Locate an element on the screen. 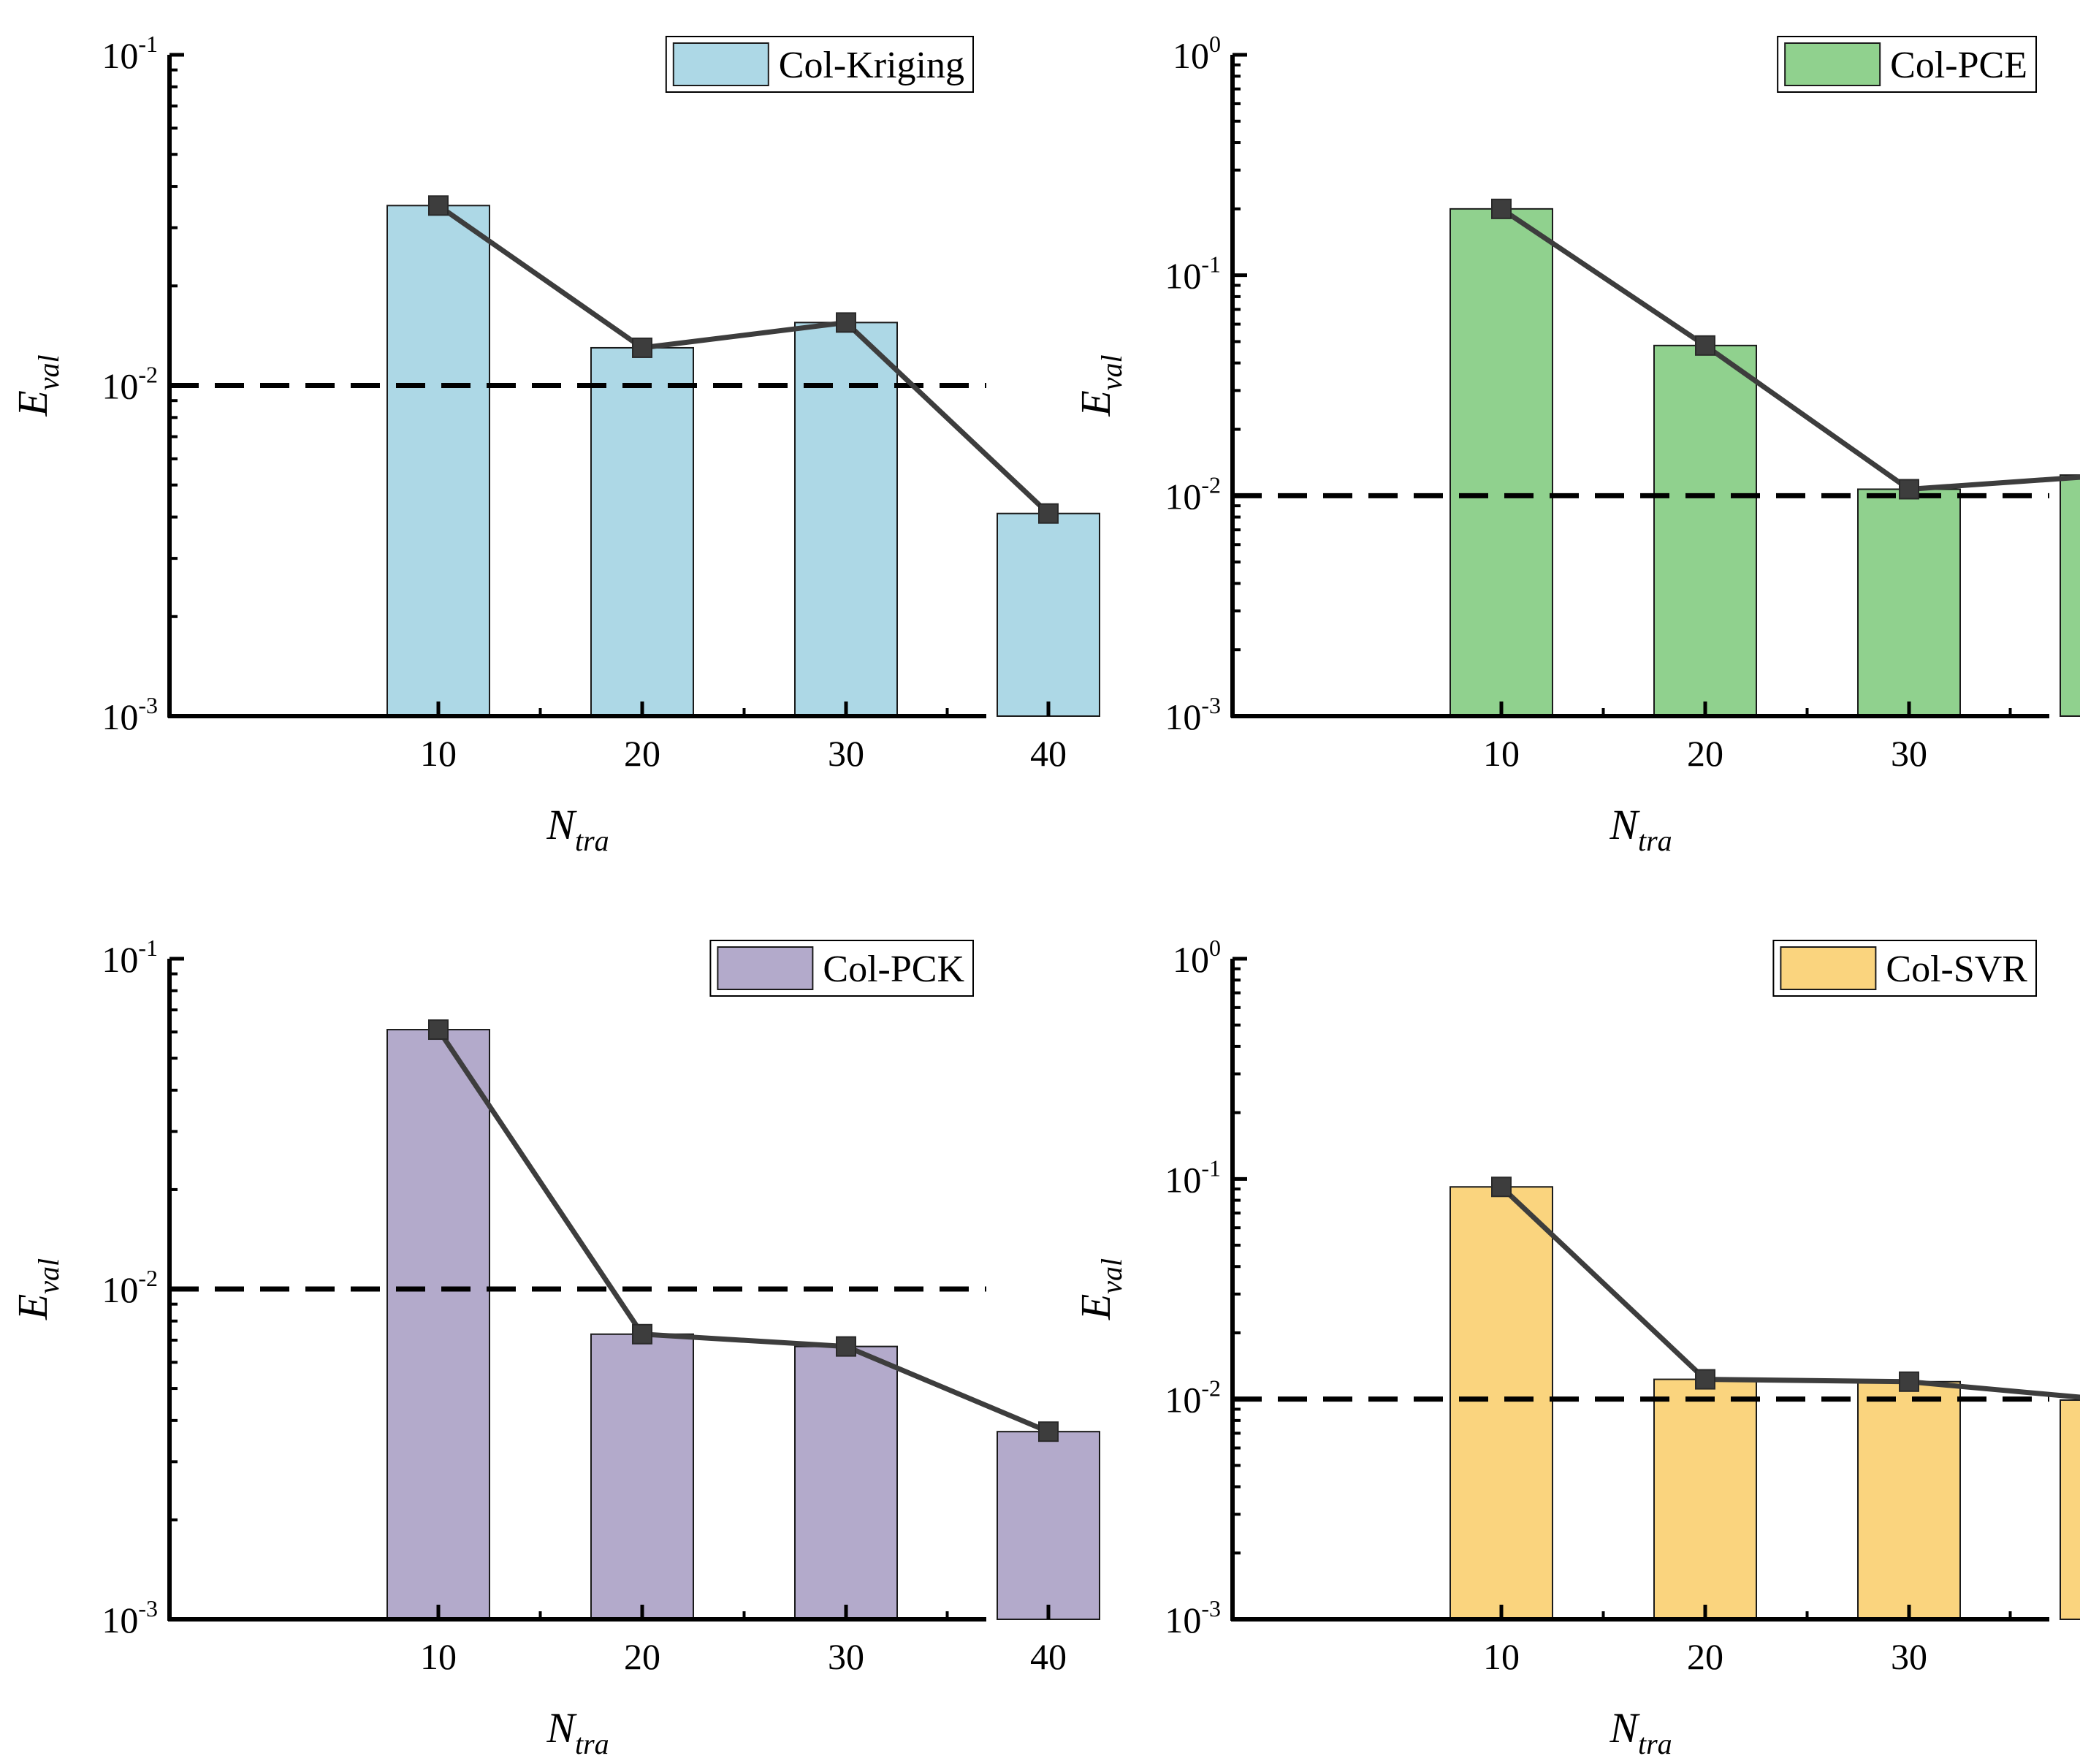  legend-label: Col-PCK is located at coordinates (893, 969).